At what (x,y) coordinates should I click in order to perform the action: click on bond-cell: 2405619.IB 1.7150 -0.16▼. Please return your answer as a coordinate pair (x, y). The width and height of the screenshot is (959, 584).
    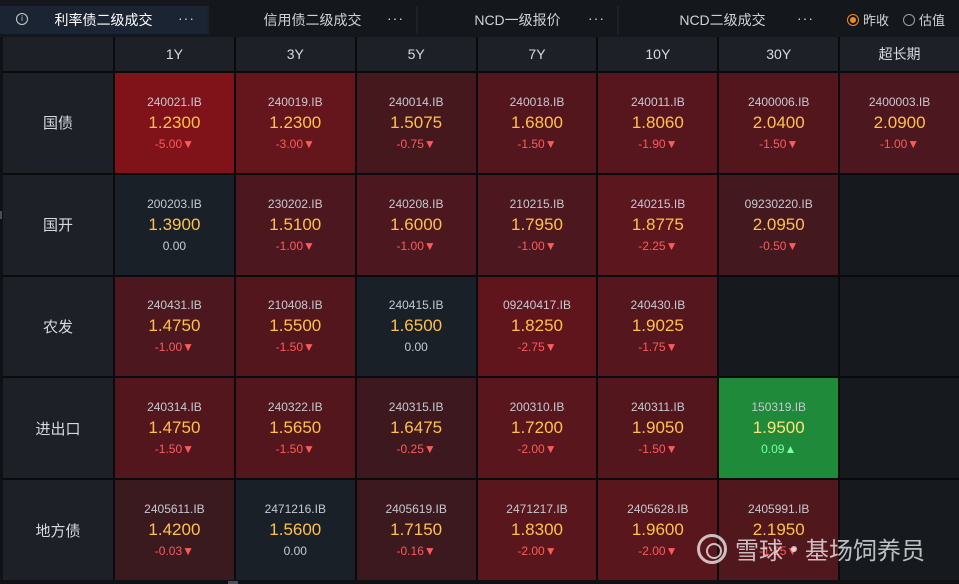
    Looking at the image, I should click on (416, 530).